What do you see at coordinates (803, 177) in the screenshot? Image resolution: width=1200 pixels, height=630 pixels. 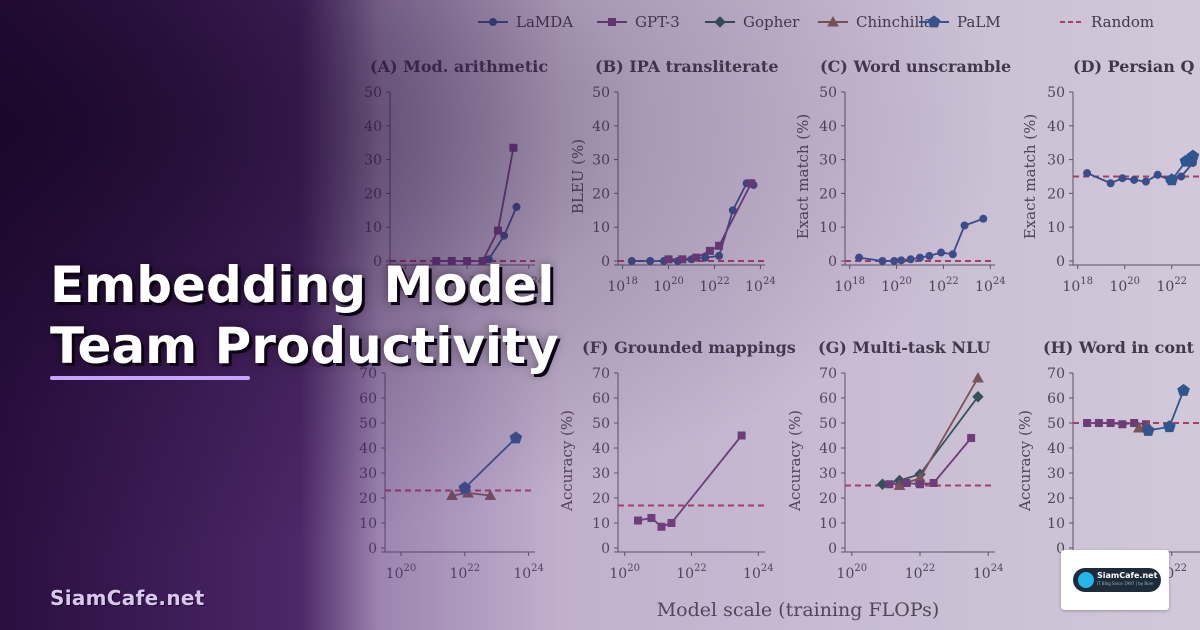 I see `y-axis-label: Exact match (%)` at bounding box center [803, 177].